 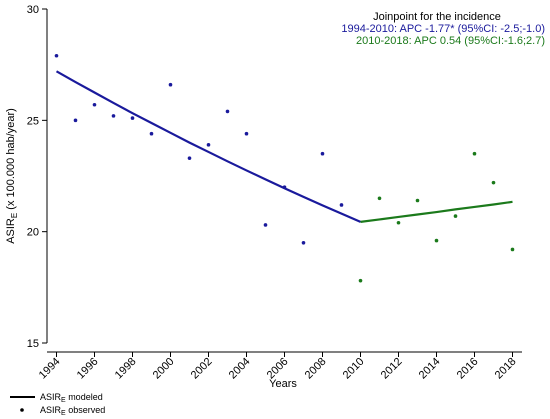 What do you see at coordinates (436, 211) in the screenshot?
I see `modeled-line` at bounding box center [436, 211].